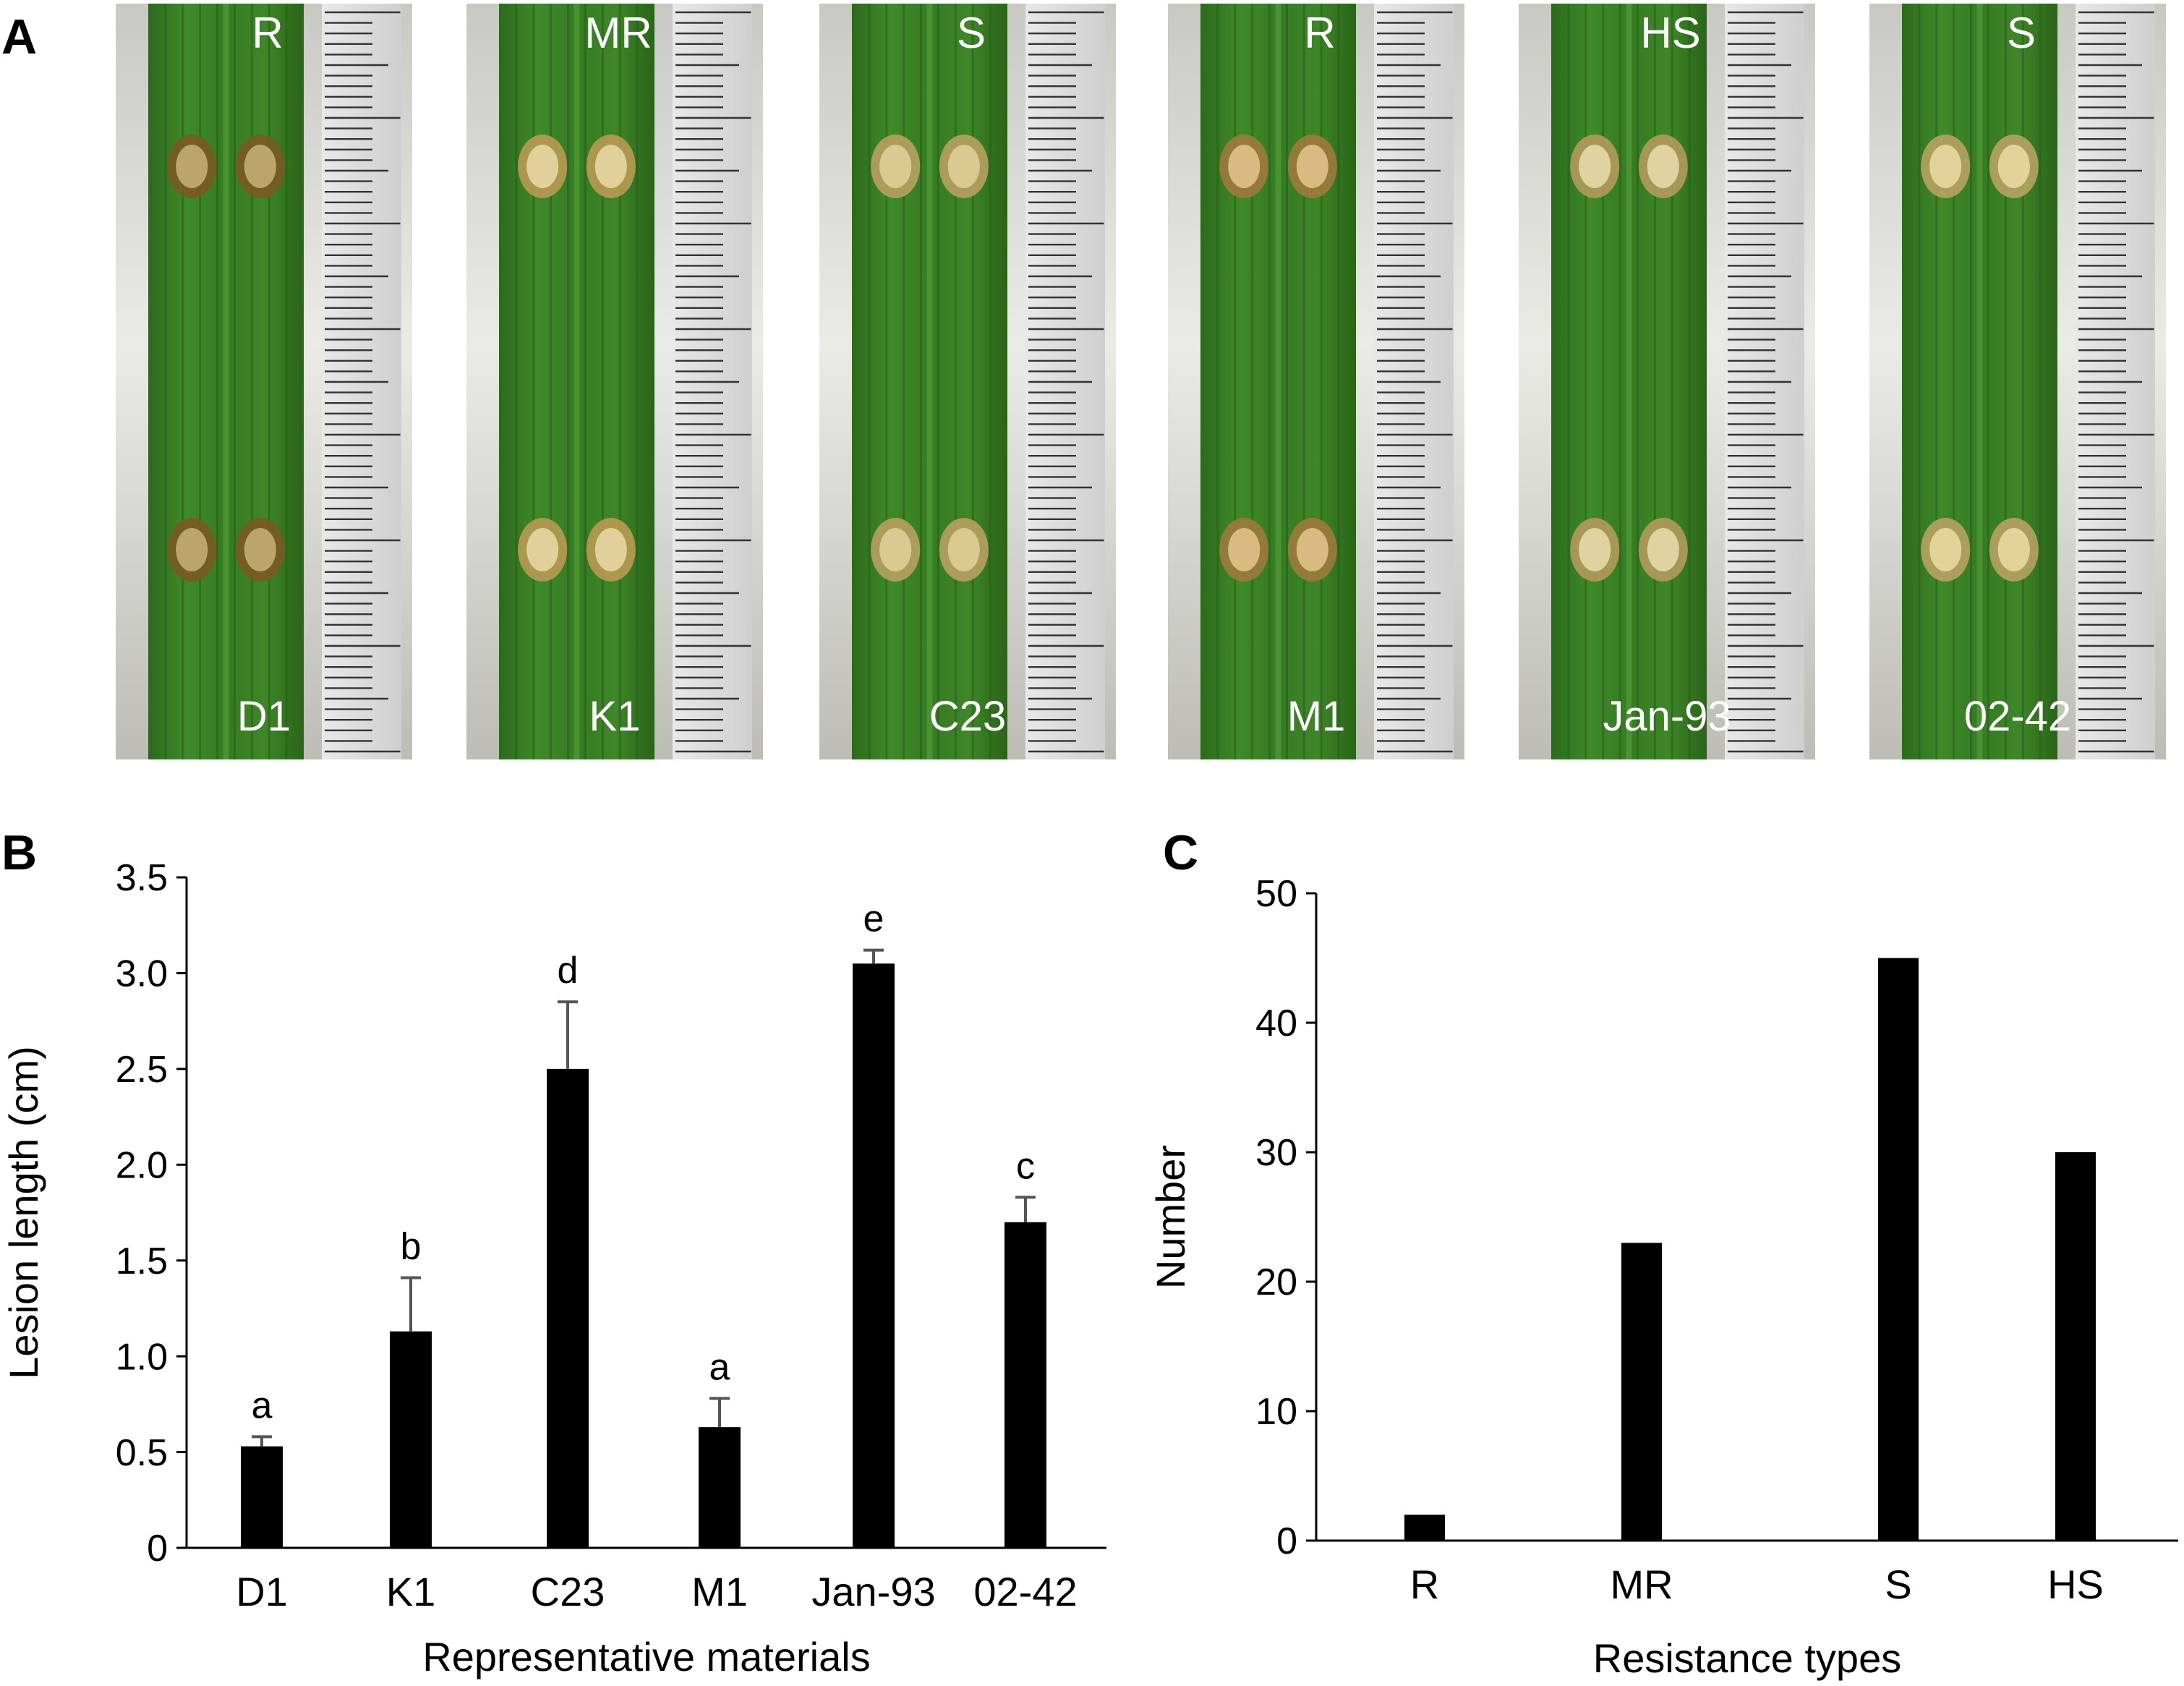 The width and height of the screenshot is (2184, 1686). What do you see at coordinates (618, 33) in the screenshot?
I see `leaf-top-label: MR` at bounding box center [618, 33].